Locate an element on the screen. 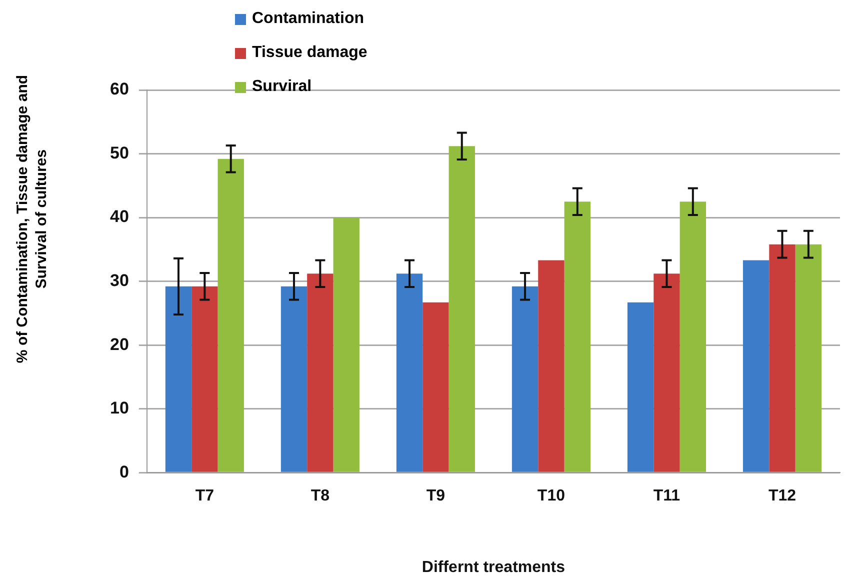 The image size is (845, 577). y-tick-label: 0 is located at coordinates (124, 472).